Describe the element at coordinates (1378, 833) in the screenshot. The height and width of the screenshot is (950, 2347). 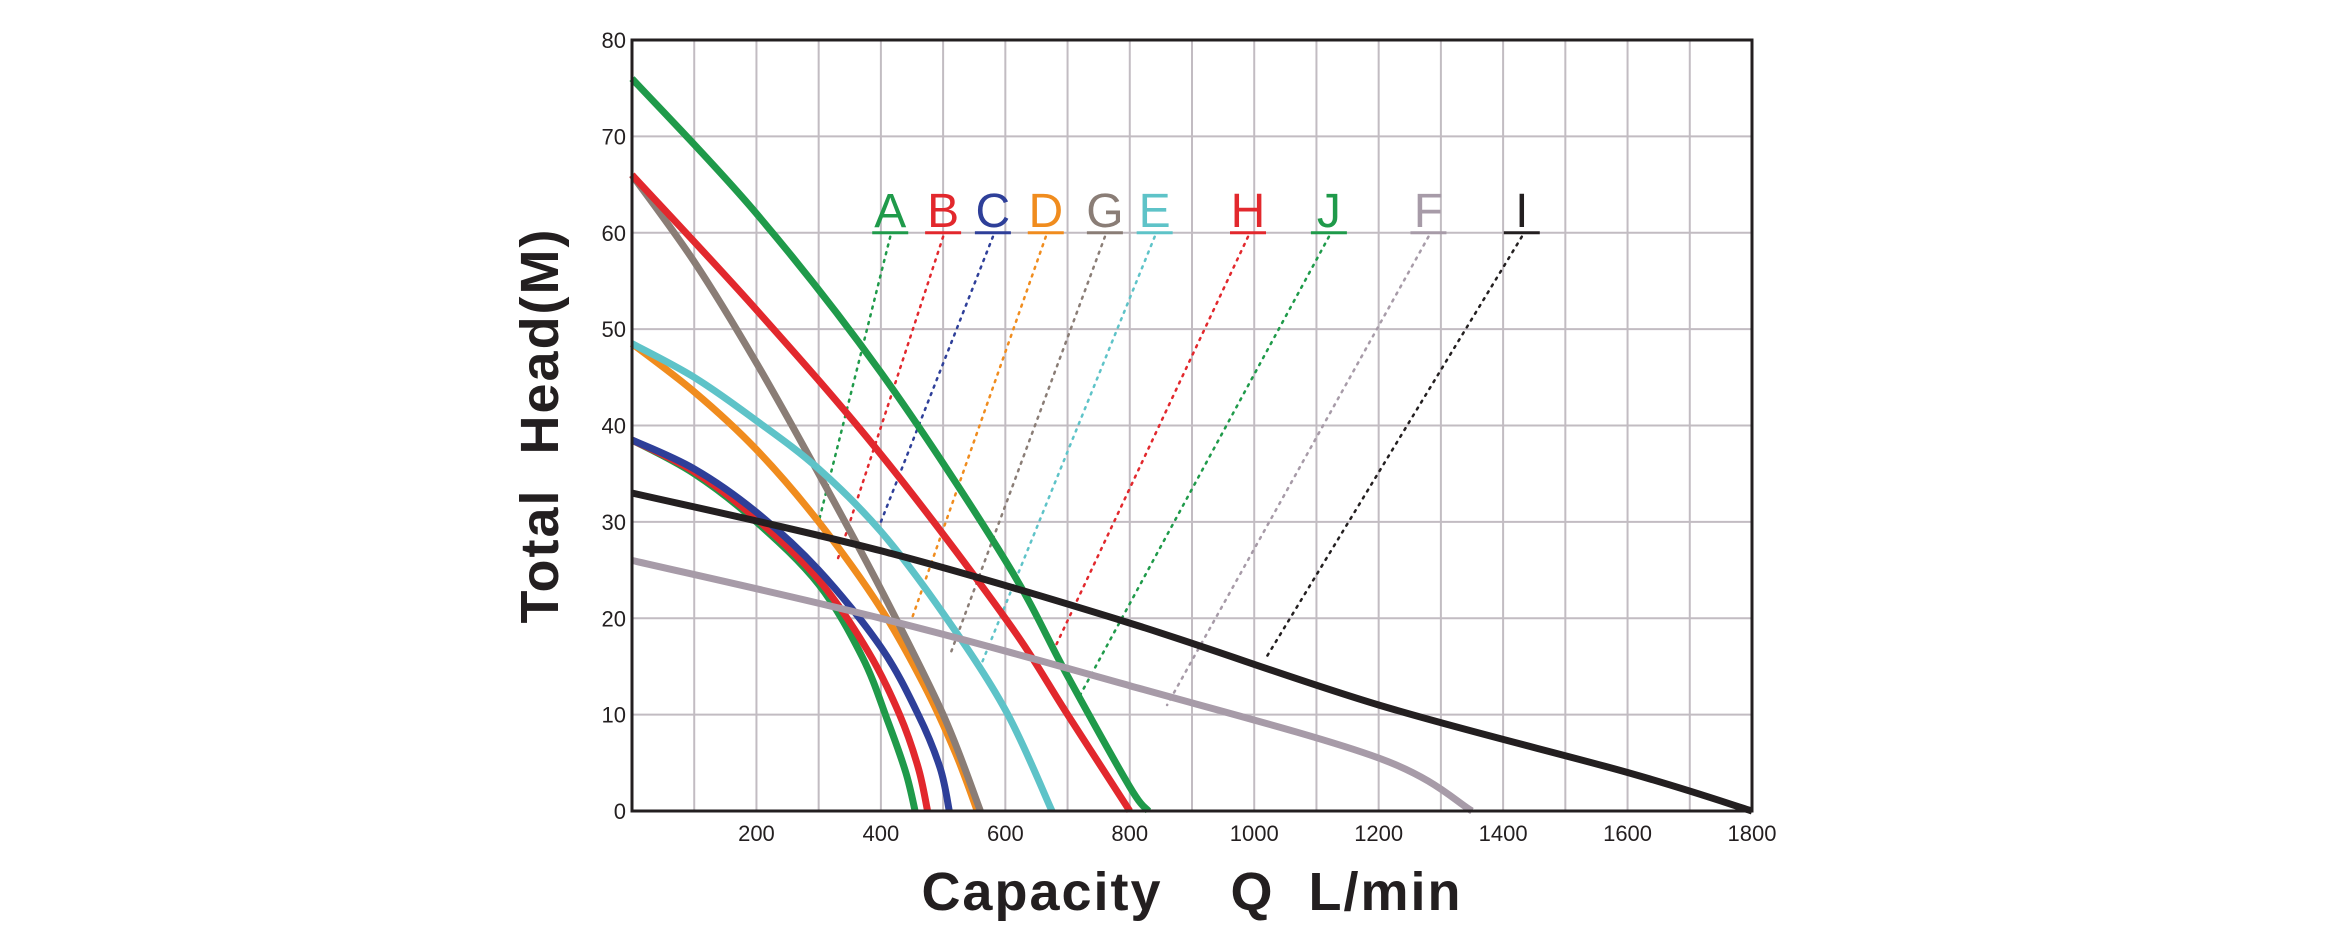
I see `x-tick-label: 1200` at that location.